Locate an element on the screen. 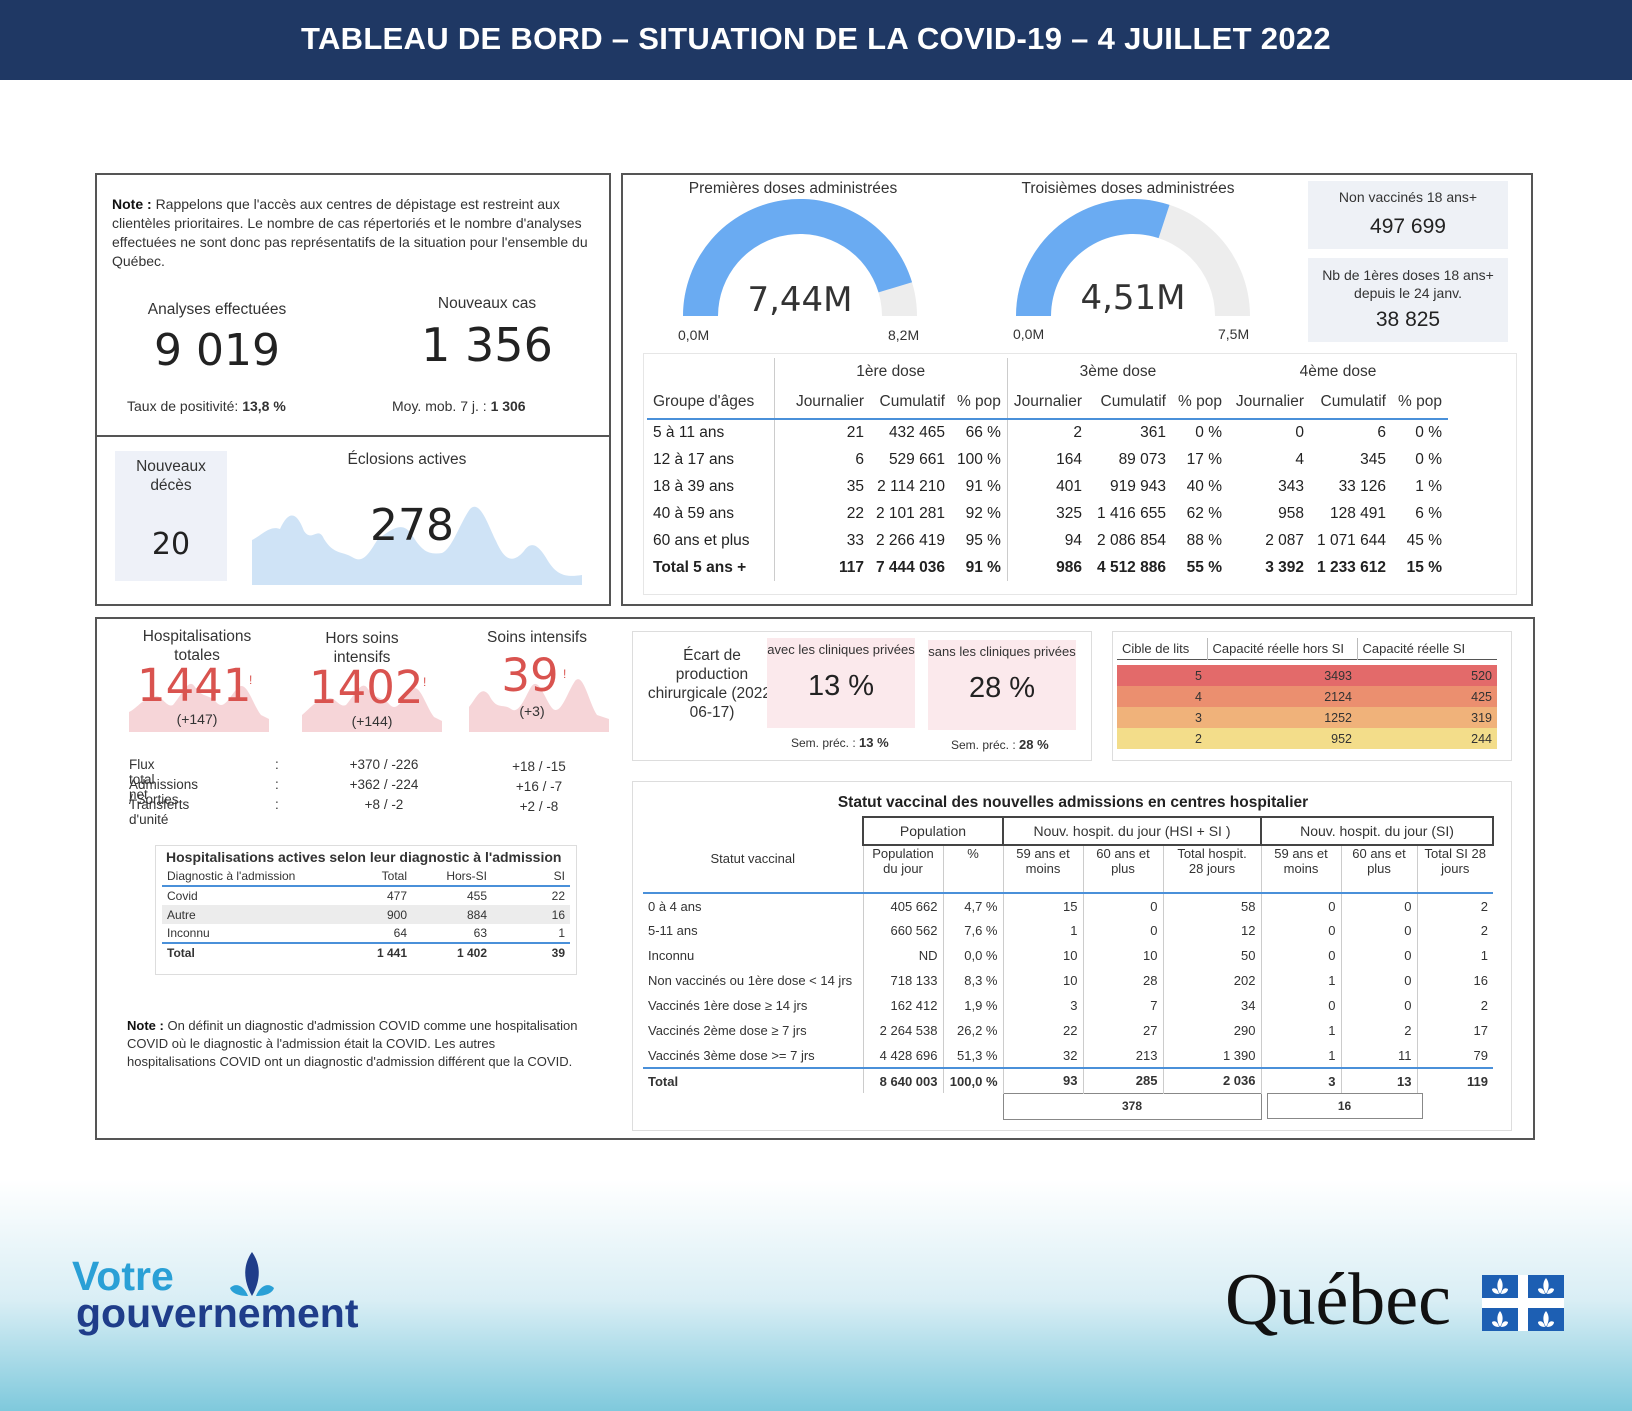  table-cell: 7,6 % is located at coordinates (972, 930).